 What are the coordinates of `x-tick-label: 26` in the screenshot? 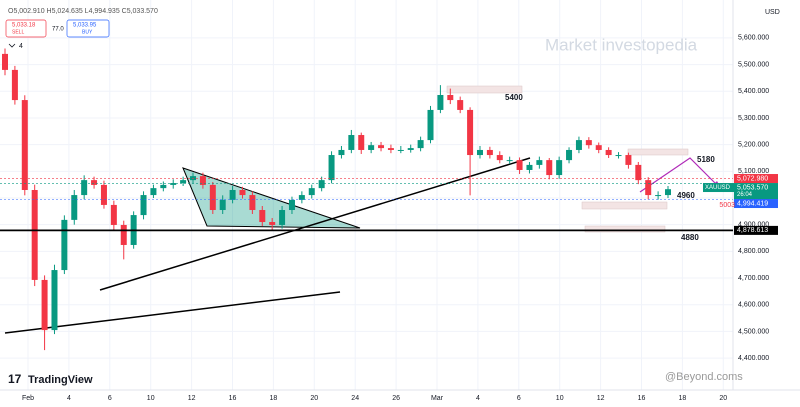 It's located at (396, 398).